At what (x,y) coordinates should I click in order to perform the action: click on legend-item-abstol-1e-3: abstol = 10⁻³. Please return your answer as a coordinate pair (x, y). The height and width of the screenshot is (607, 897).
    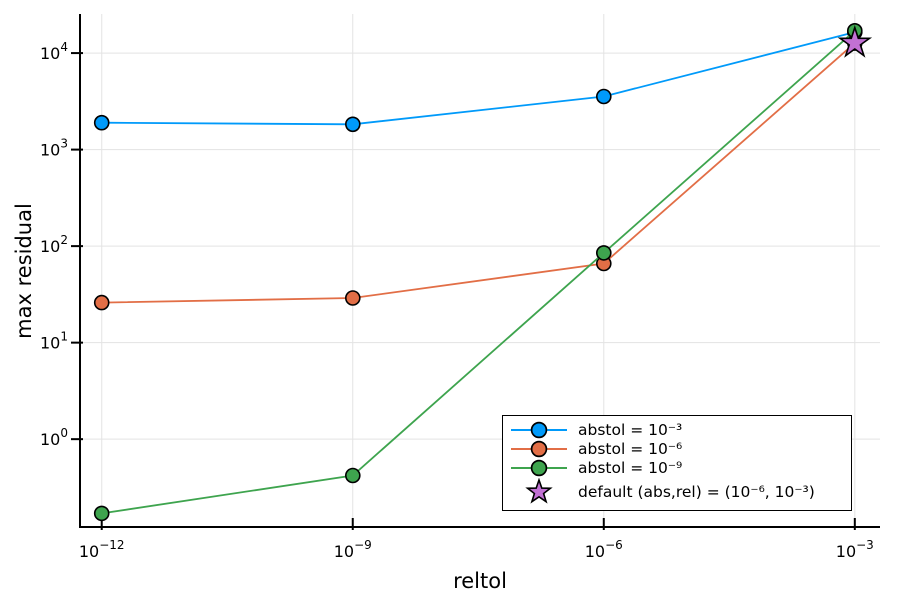
    Looking at the image, I should click on (675, 430).